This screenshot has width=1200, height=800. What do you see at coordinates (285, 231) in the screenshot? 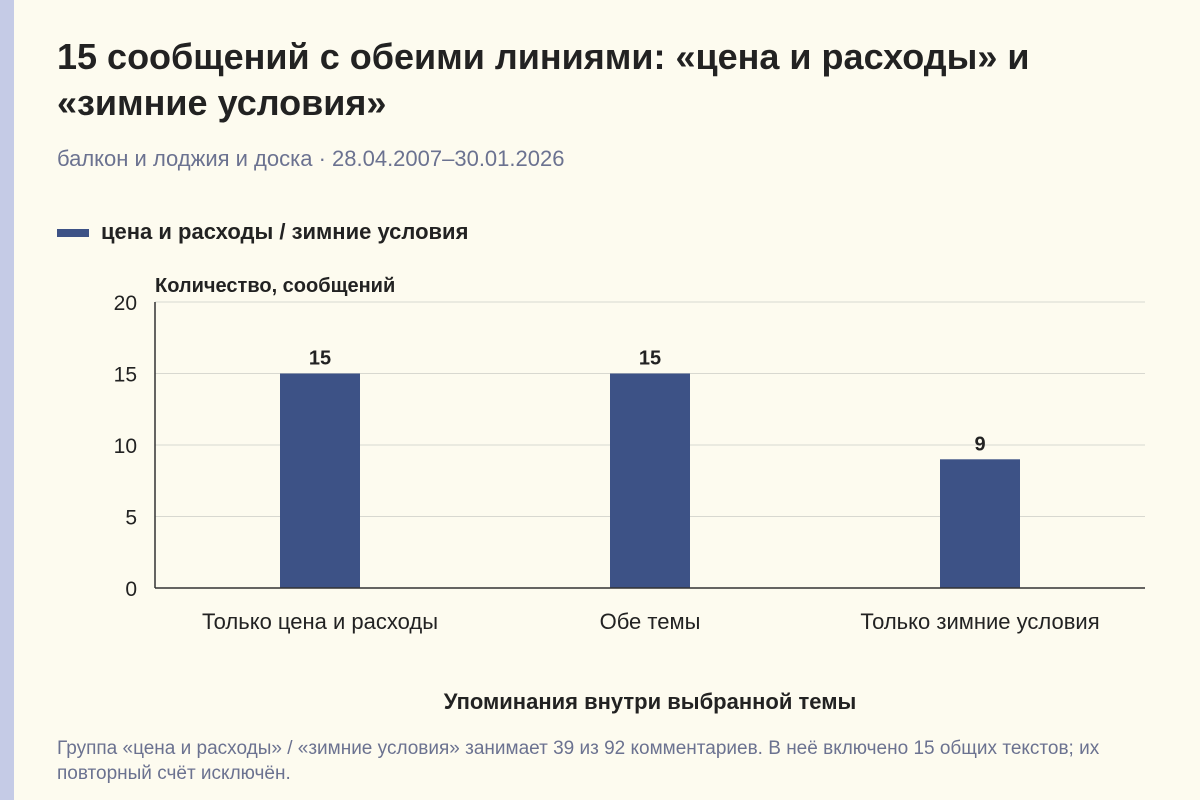
I see `legend-label: цена и расходы / зимние условия` at bounding box center [285, 231].